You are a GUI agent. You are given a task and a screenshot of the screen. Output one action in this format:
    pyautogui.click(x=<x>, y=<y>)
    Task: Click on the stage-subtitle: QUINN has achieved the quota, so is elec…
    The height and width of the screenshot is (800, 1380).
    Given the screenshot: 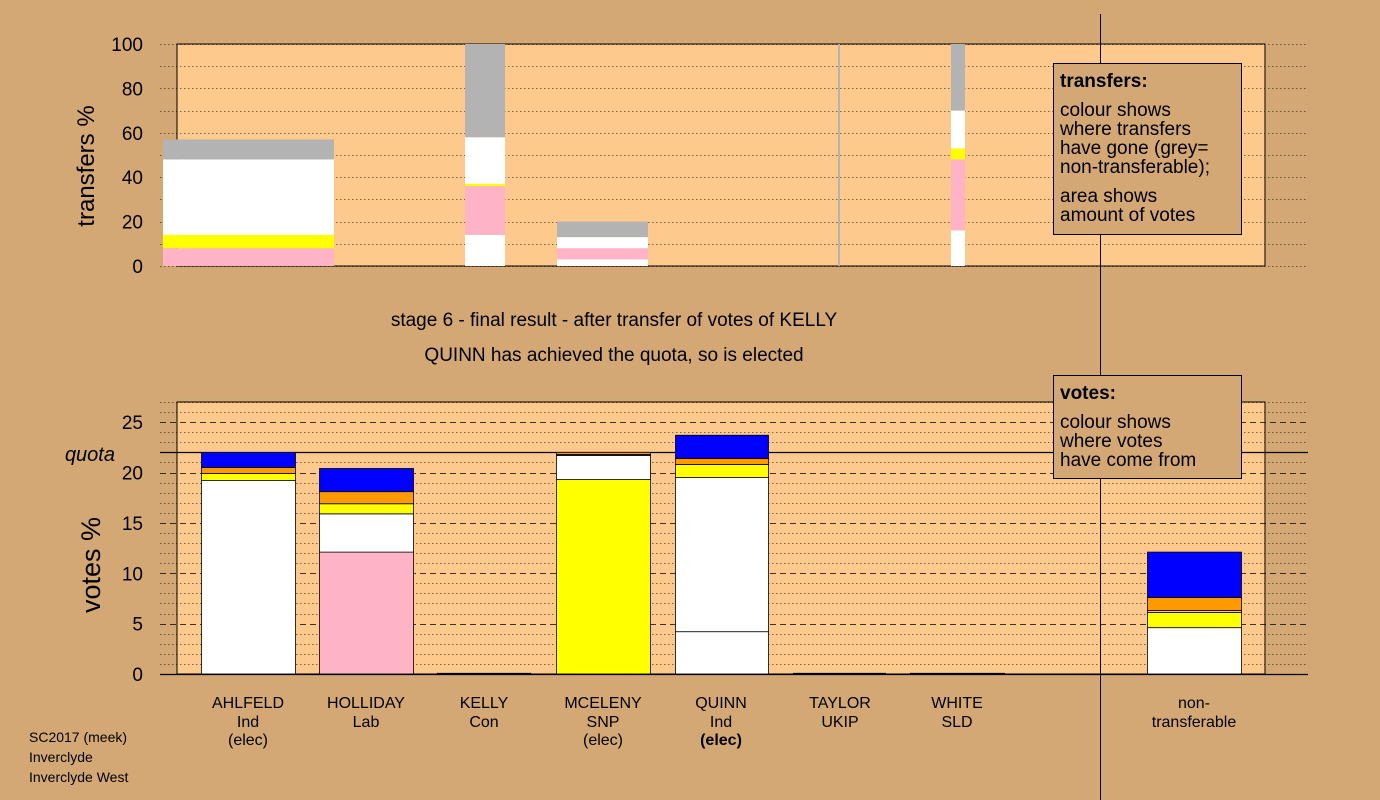 What is the action you would take?
    pyautogui.click(x=613, y=355)
    